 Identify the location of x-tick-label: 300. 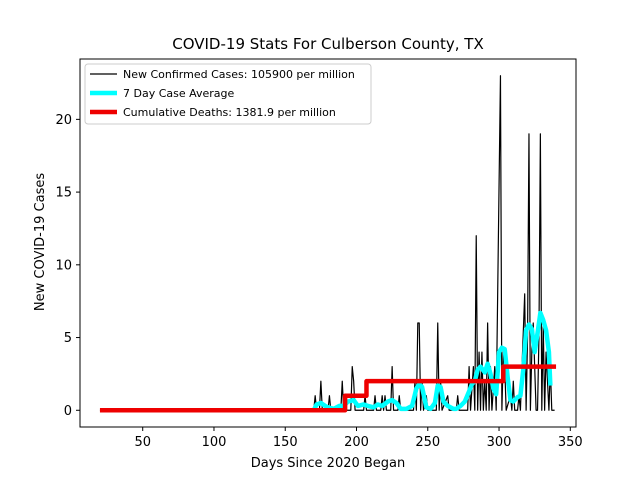
(499, 442).